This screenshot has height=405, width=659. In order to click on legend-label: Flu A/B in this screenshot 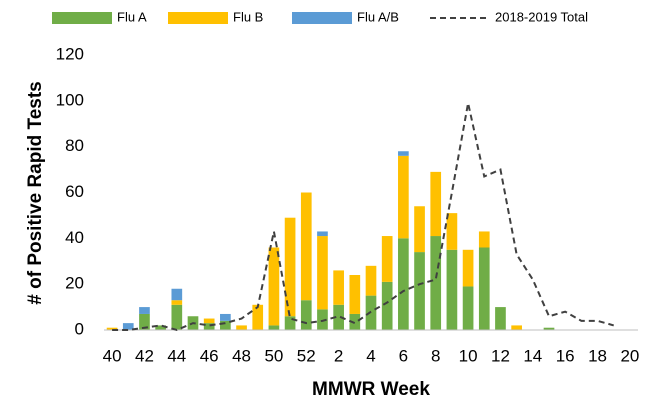, I will do `click(378, 16)`.